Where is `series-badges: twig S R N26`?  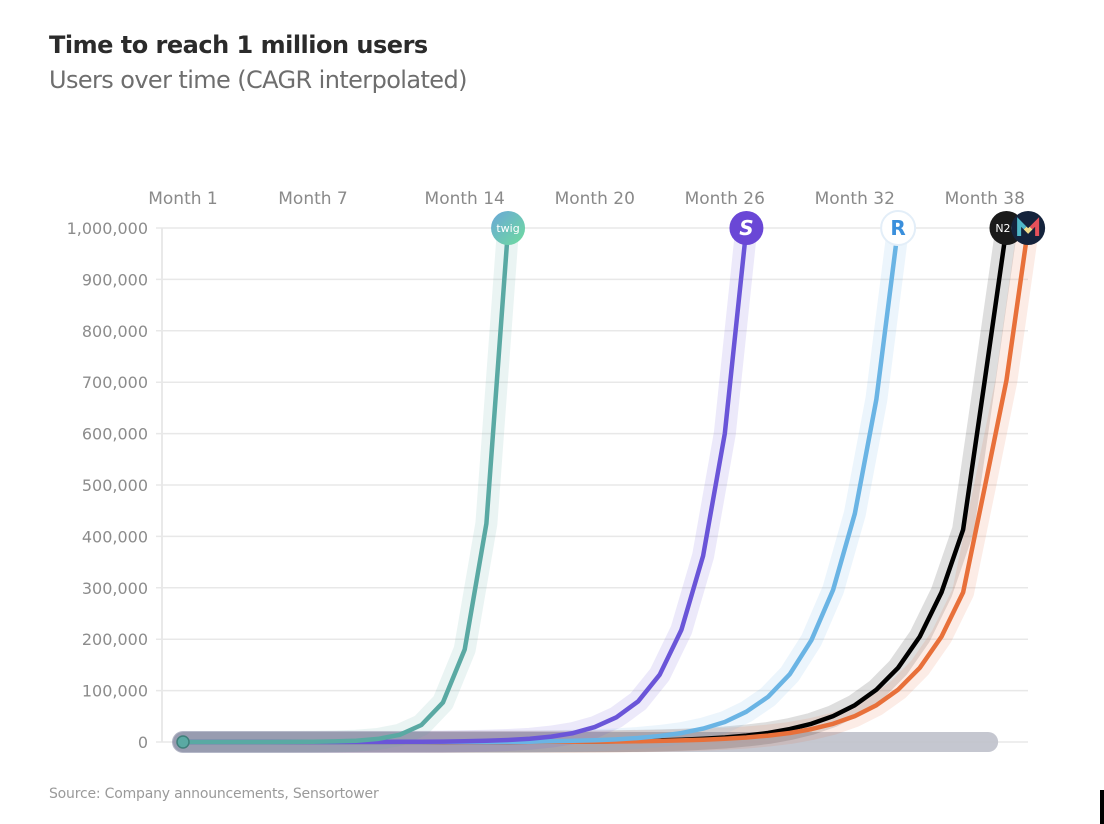
series-badges: twig S R N26 is located at coordinates (768, 228).